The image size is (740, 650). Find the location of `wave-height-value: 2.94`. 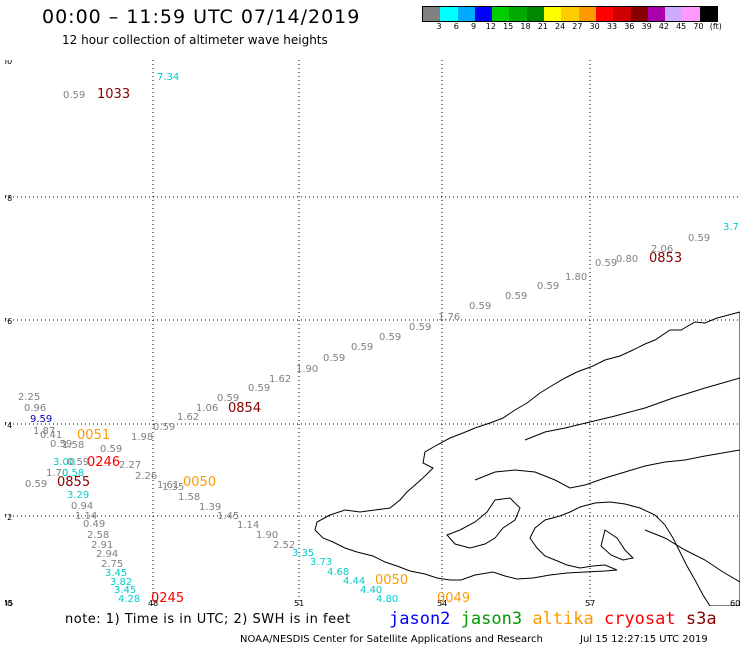

wave-height-value: 2.94 is located at coordinates (107, 554).